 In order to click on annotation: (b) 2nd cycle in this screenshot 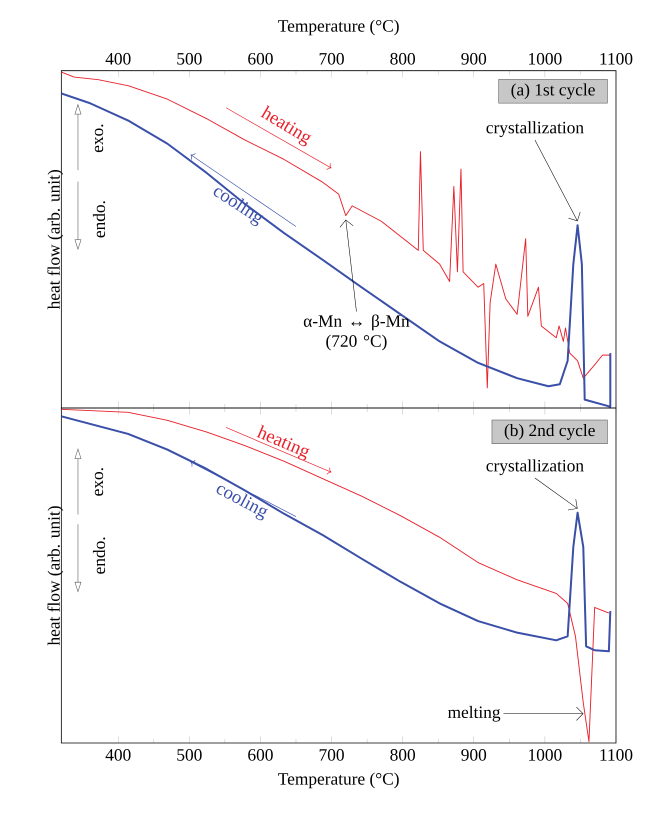, I will do `click(549, 432)`.